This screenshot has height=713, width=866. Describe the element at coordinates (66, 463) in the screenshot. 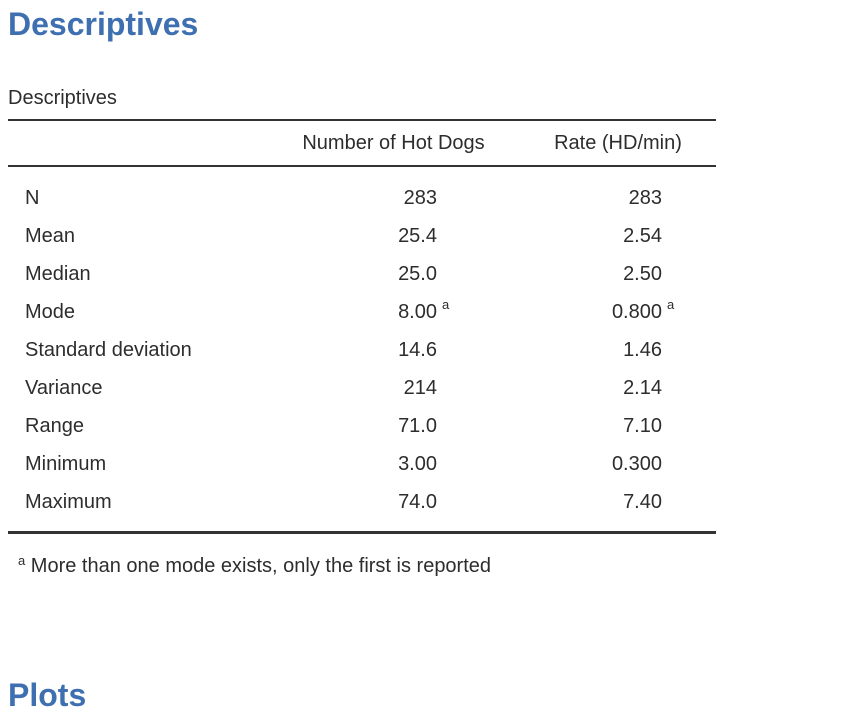

I see `row-label: Minimum` at that location.